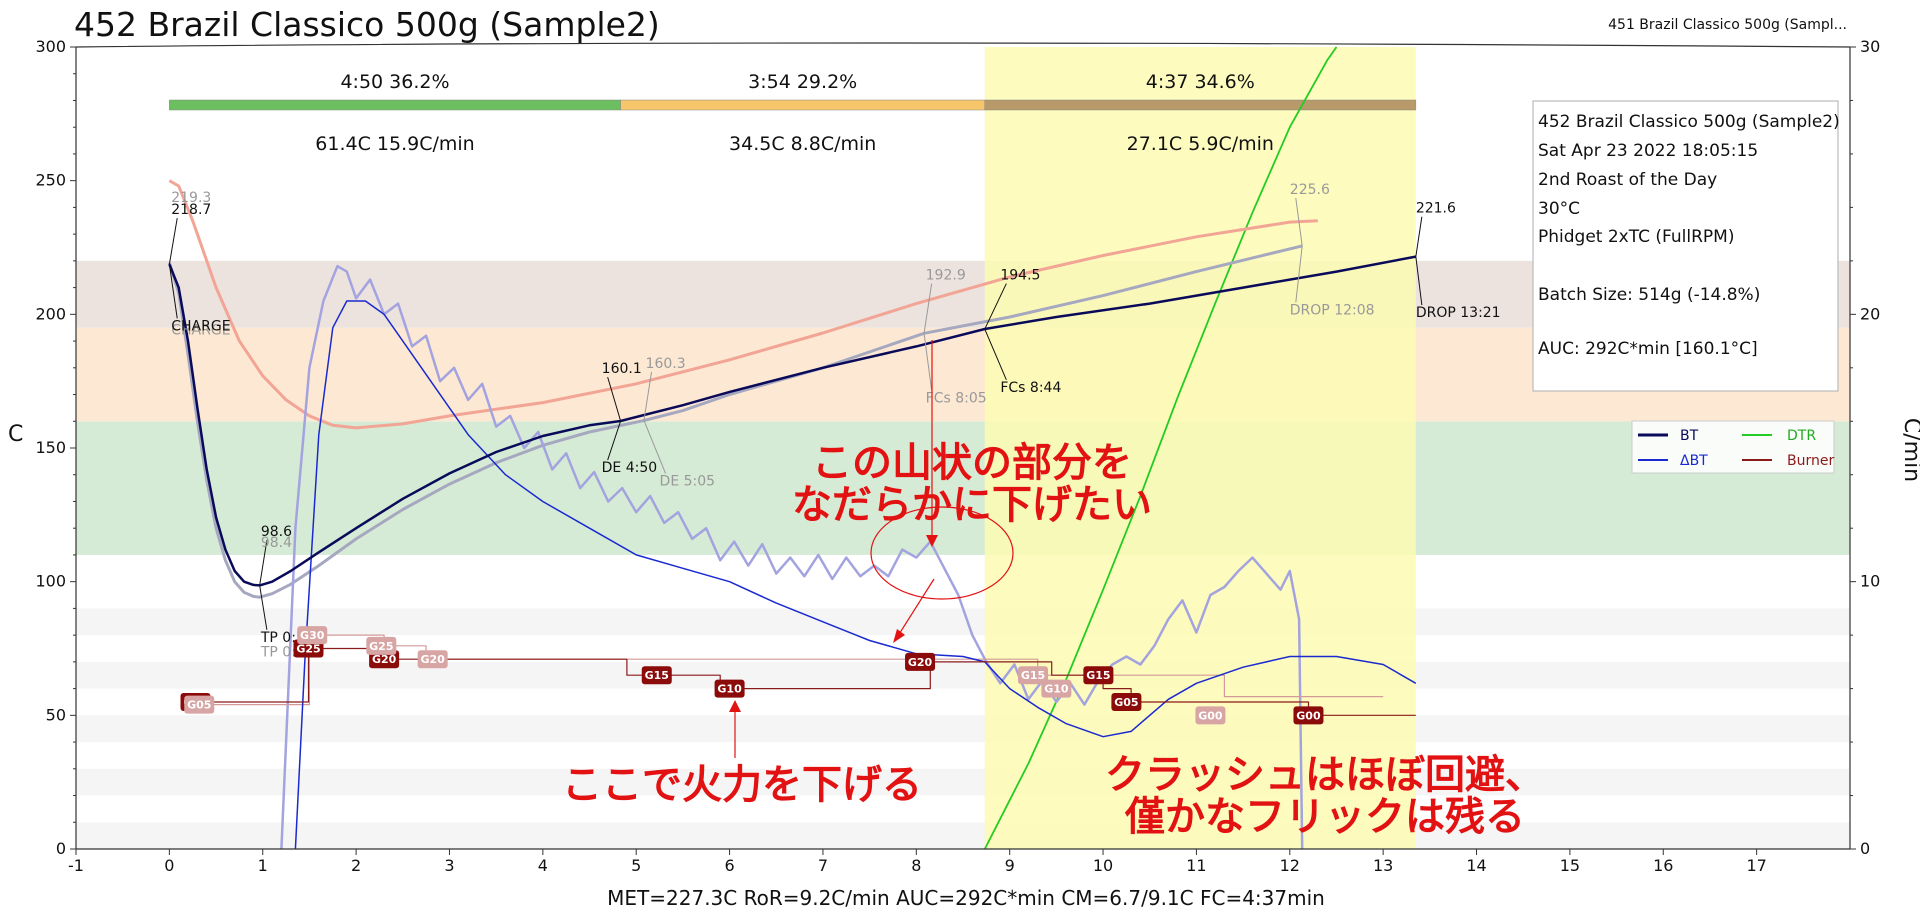 This screenshot has height=916, width=1920. What do you see at coordinates (666, 364) in the screenshot?
I see `point-label-160-3: 160.3` at bounding box center [666, 364].